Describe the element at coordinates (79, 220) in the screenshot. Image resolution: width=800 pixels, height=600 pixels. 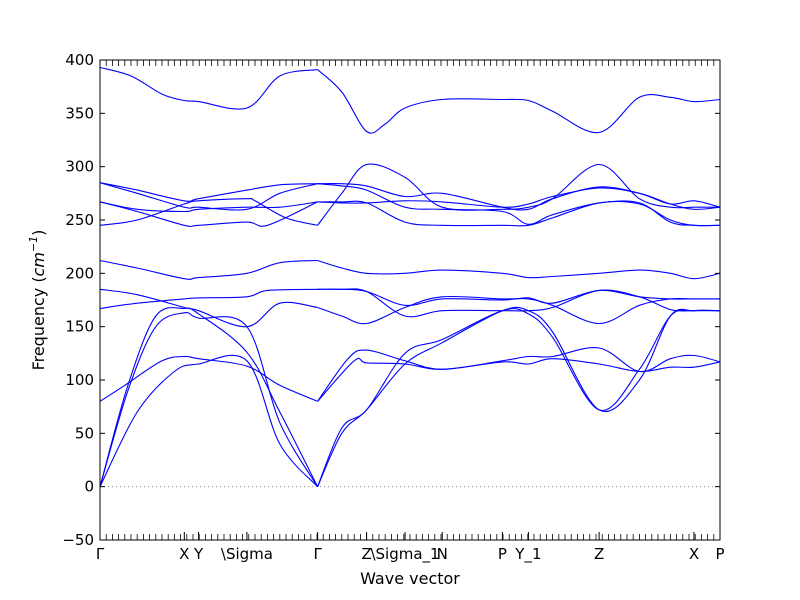
I see `y-tick-label: 250` at that location.